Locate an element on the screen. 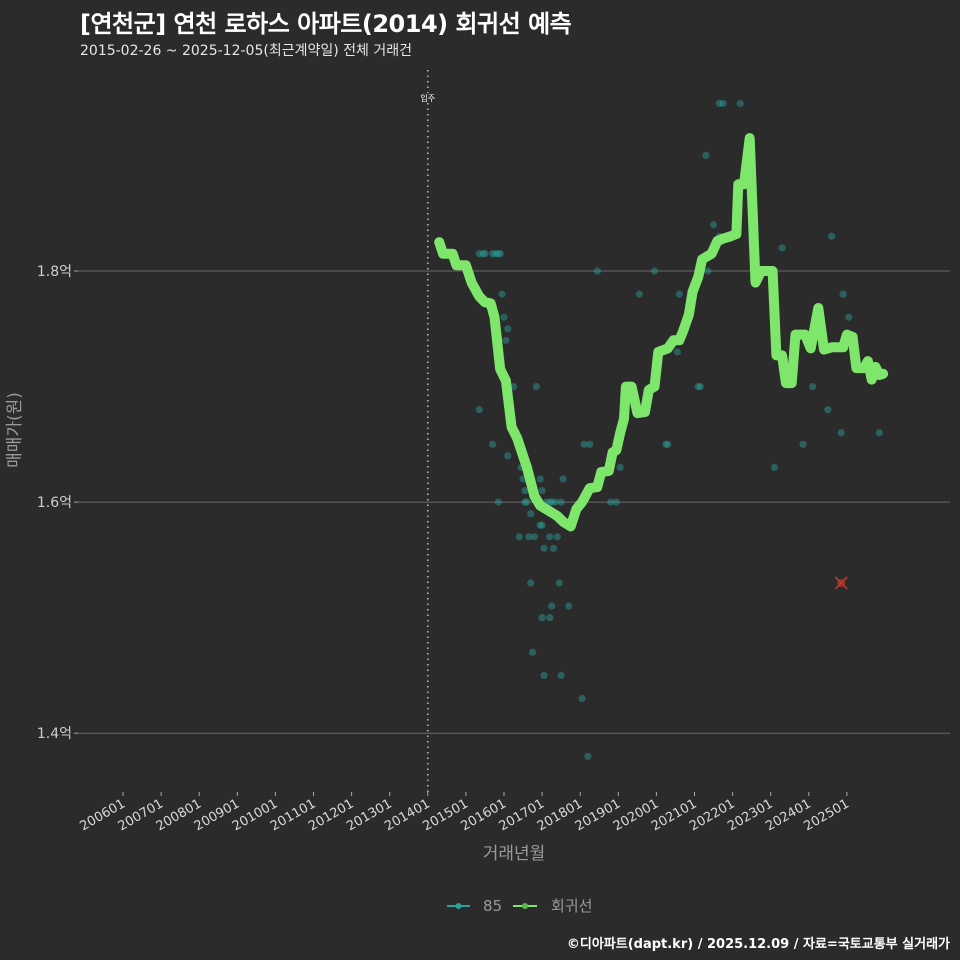  y-tick-label: 1.4억 is located at coordinates (54, 734).